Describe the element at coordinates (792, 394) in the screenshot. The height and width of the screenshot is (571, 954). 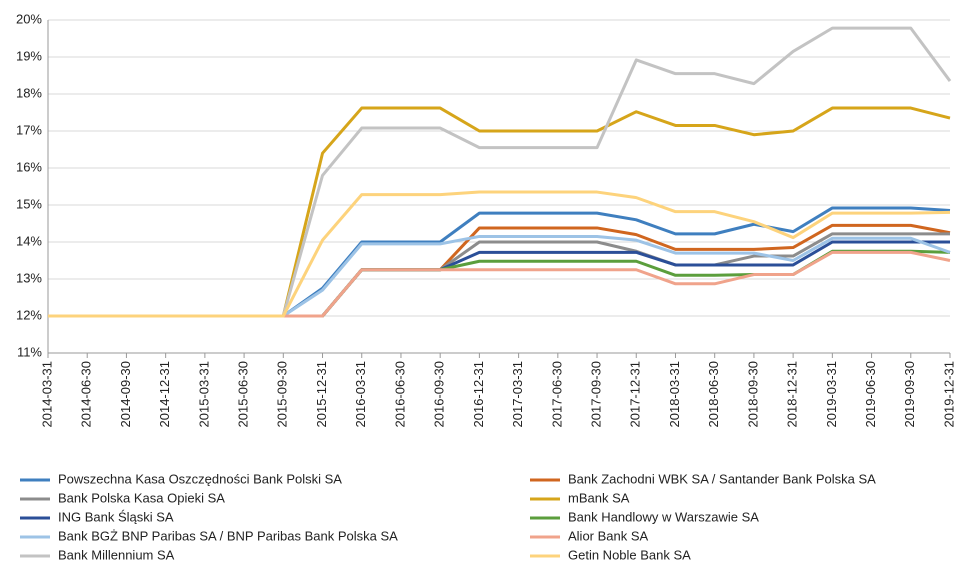
I see `x-tick-label: 2018-12-31` at that location.